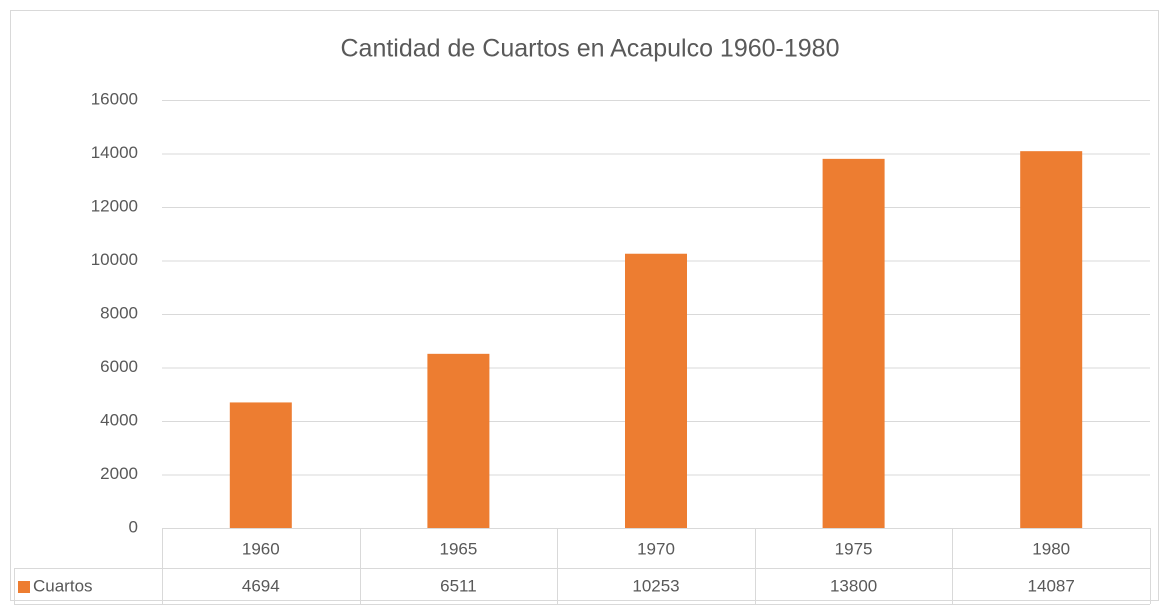 The height and width of the screenshot is (611, 1169). What do you see at coordinates (261, 548) in the screenshot?
I see `x-tick-label: 1960` at bounding box center [261, 548].